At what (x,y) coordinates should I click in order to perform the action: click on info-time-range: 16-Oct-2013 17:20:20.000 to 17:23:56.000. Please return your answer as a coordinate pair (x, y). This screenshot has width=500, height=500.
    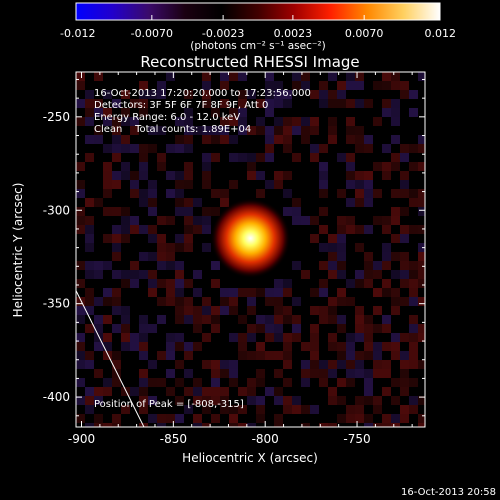
    Looking at the image, I should click on (202, 93).